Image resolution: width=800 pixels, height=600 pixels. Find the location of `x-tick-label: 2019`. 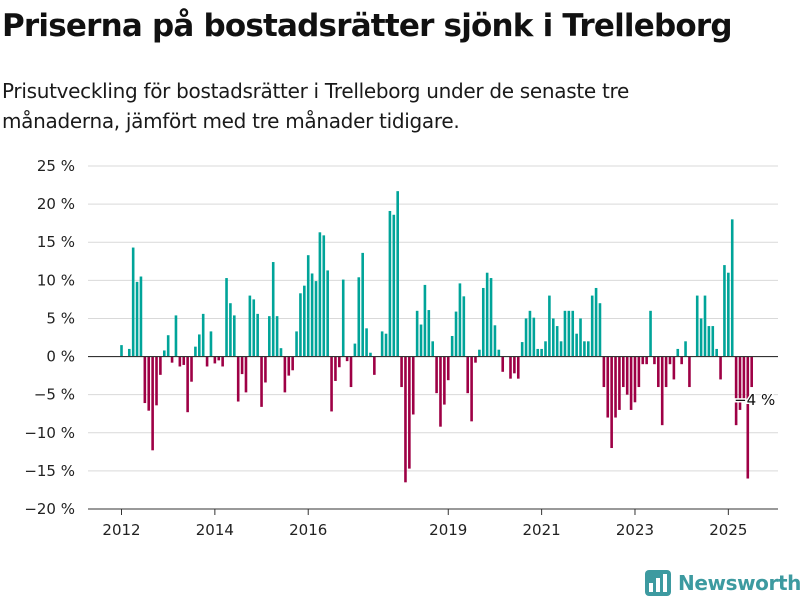

x-tick-label: 2019 is located at coordinates (448, 530).